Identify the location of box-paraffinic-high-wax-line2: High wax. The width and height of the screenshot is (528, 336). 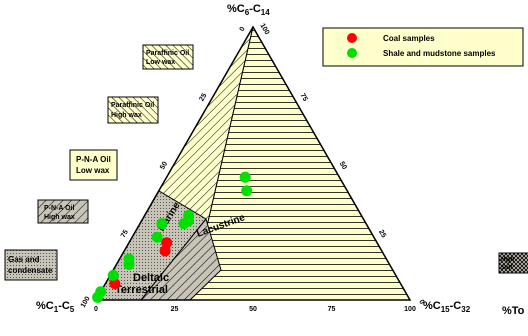
(126, 115).